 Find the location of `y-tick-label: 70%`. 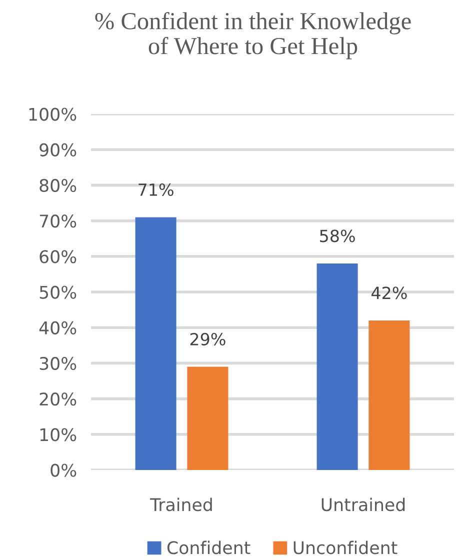

y-tick-label: 70% is located at coordinates (58, 221).